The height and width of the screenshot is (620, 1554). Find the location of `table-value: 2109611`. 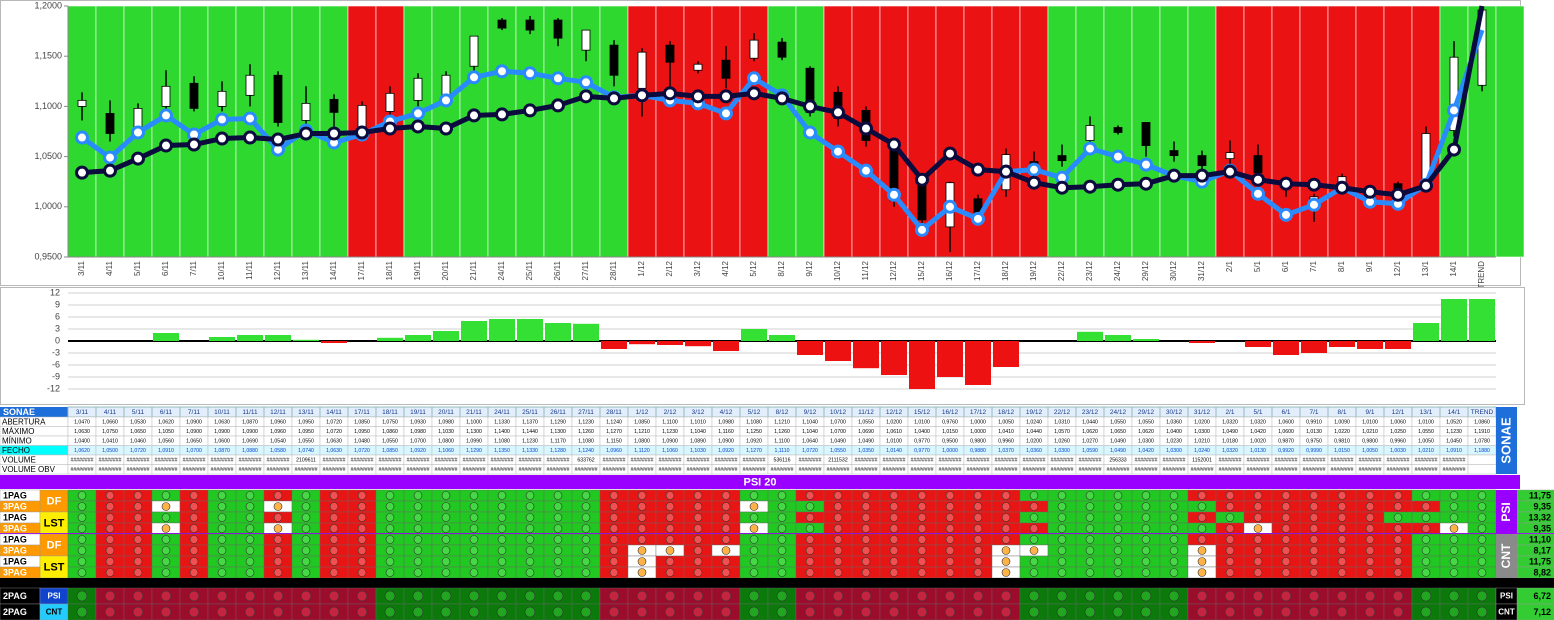

table-value: 2109611 is located at coordinates (306, 461).